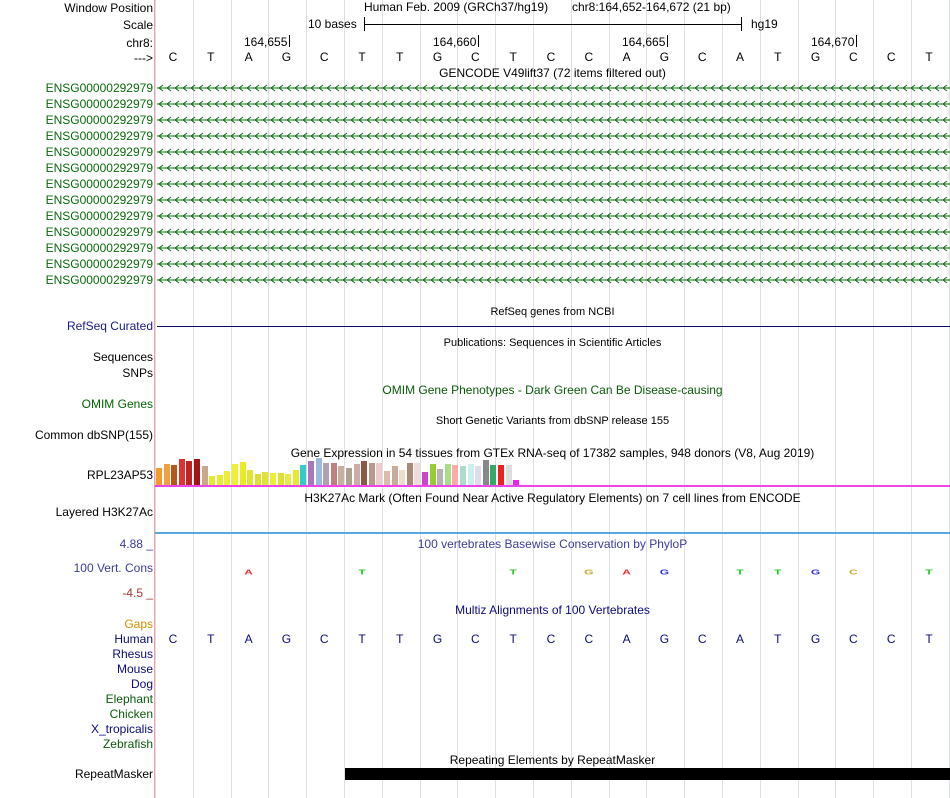  Describe the element at coordinates (911, 399) in the screenshot. I see `grid-line` at that location.